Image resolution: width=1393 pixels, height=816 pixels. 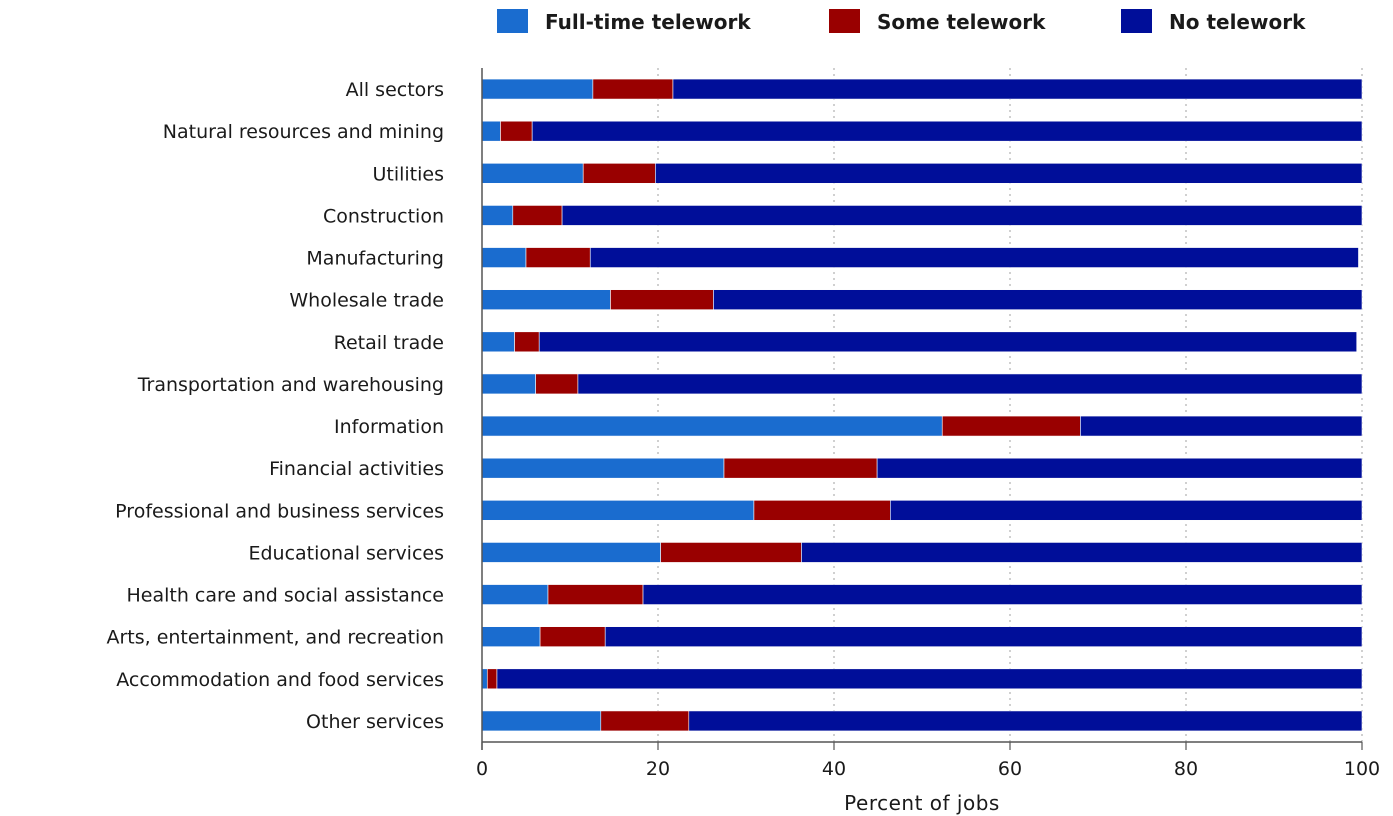 What do you see at coordinates (834, 769) in the screenshot?
I see `x-tick-label: 40` at bounding box center [834, 769].